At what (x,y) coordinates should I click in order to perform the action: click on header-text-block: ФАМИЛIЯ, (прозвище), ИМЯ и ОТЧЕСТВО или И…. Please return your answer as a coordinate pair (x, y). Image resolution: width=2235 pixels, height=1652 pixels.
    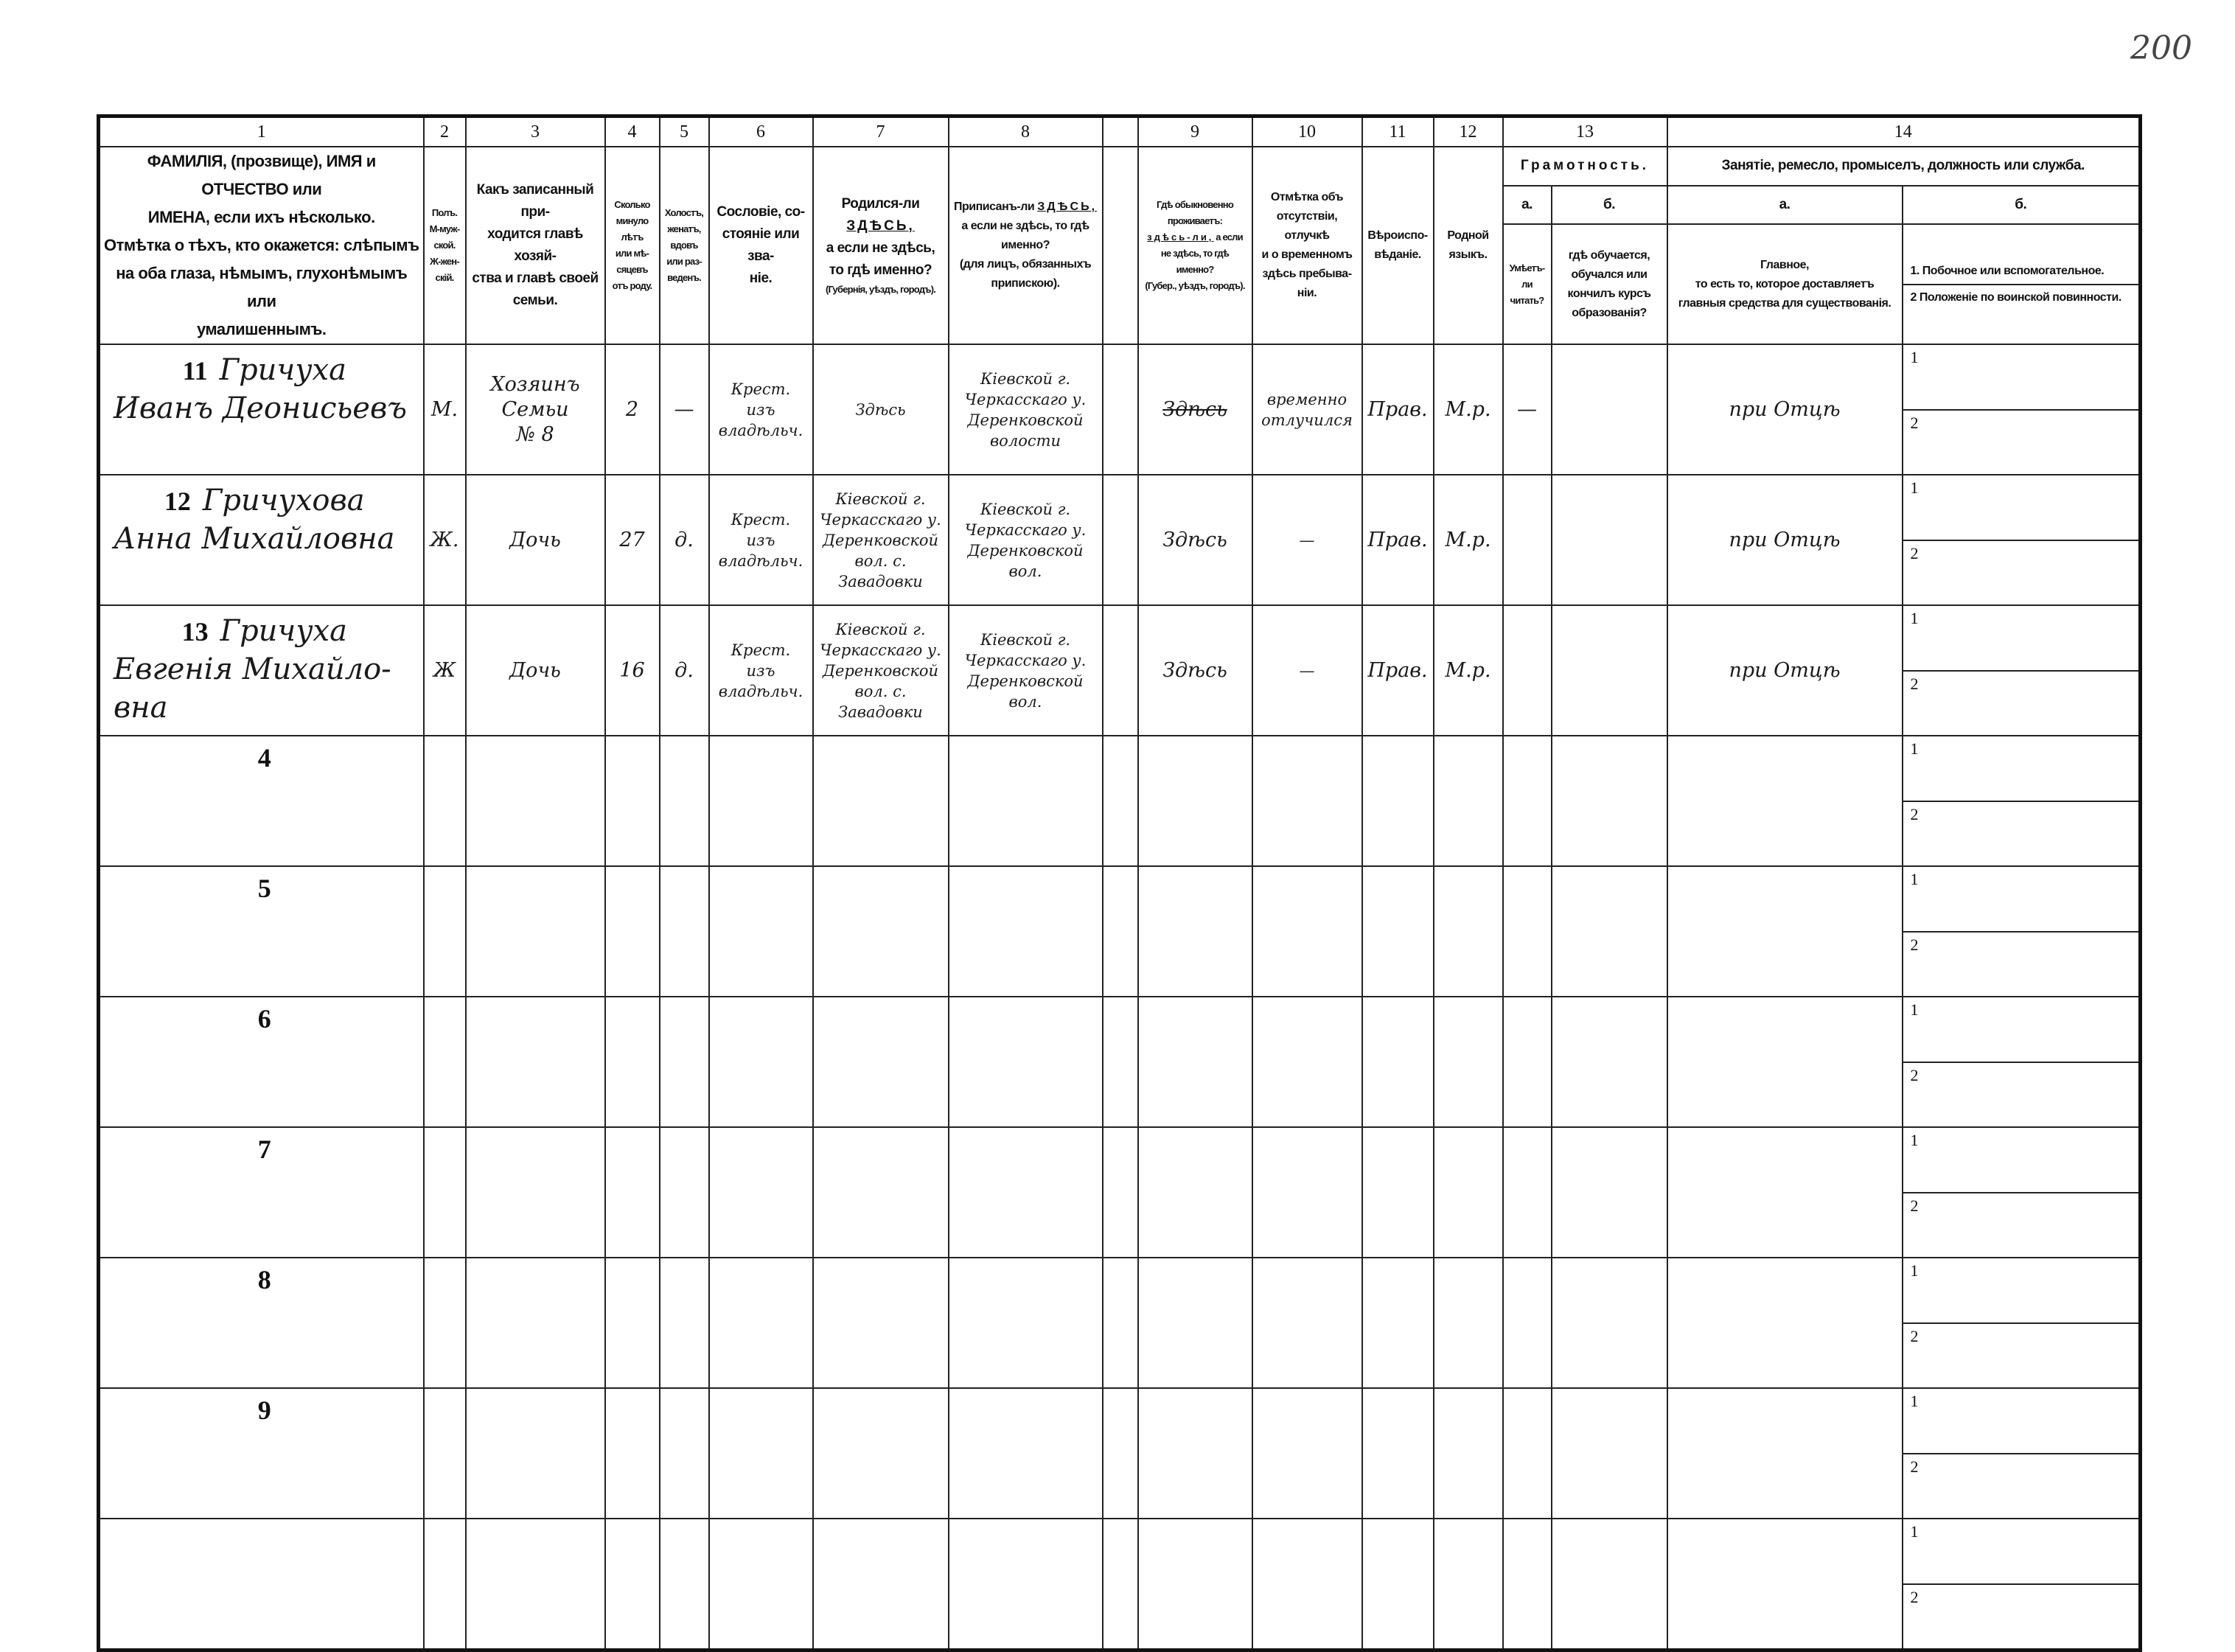
    Looking at the image, I should click on (261, 245).